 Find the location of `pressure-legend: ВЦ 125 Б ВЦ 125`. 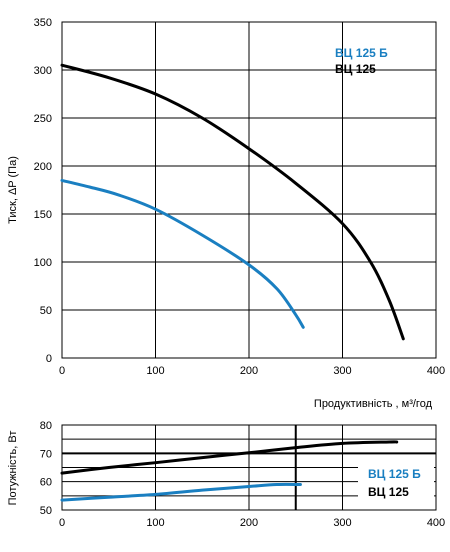

pressure-legend: ВЦ 125 Б ВЦ 125 is located at coordinates (361, 61).